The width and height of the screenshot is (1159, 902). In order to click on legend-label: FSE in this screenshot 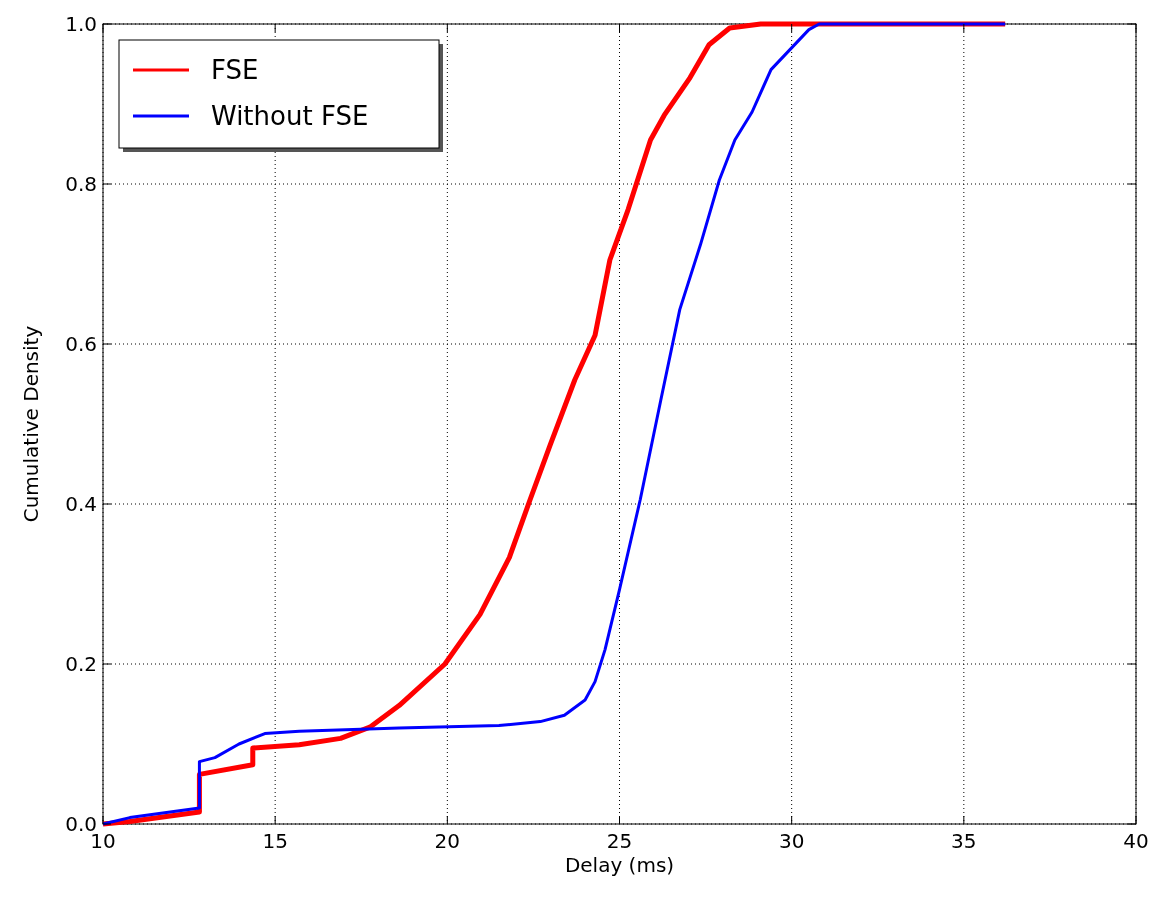, I will do `click(235, 70)`.